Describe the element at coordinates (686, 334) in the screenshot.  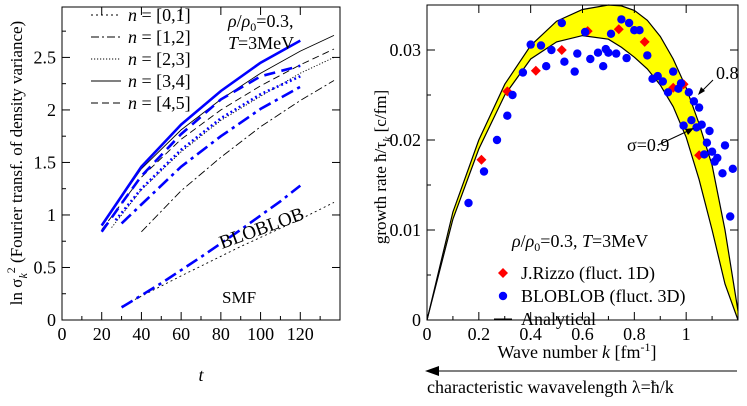
I see `right-x-tick-label: 1` at that location.